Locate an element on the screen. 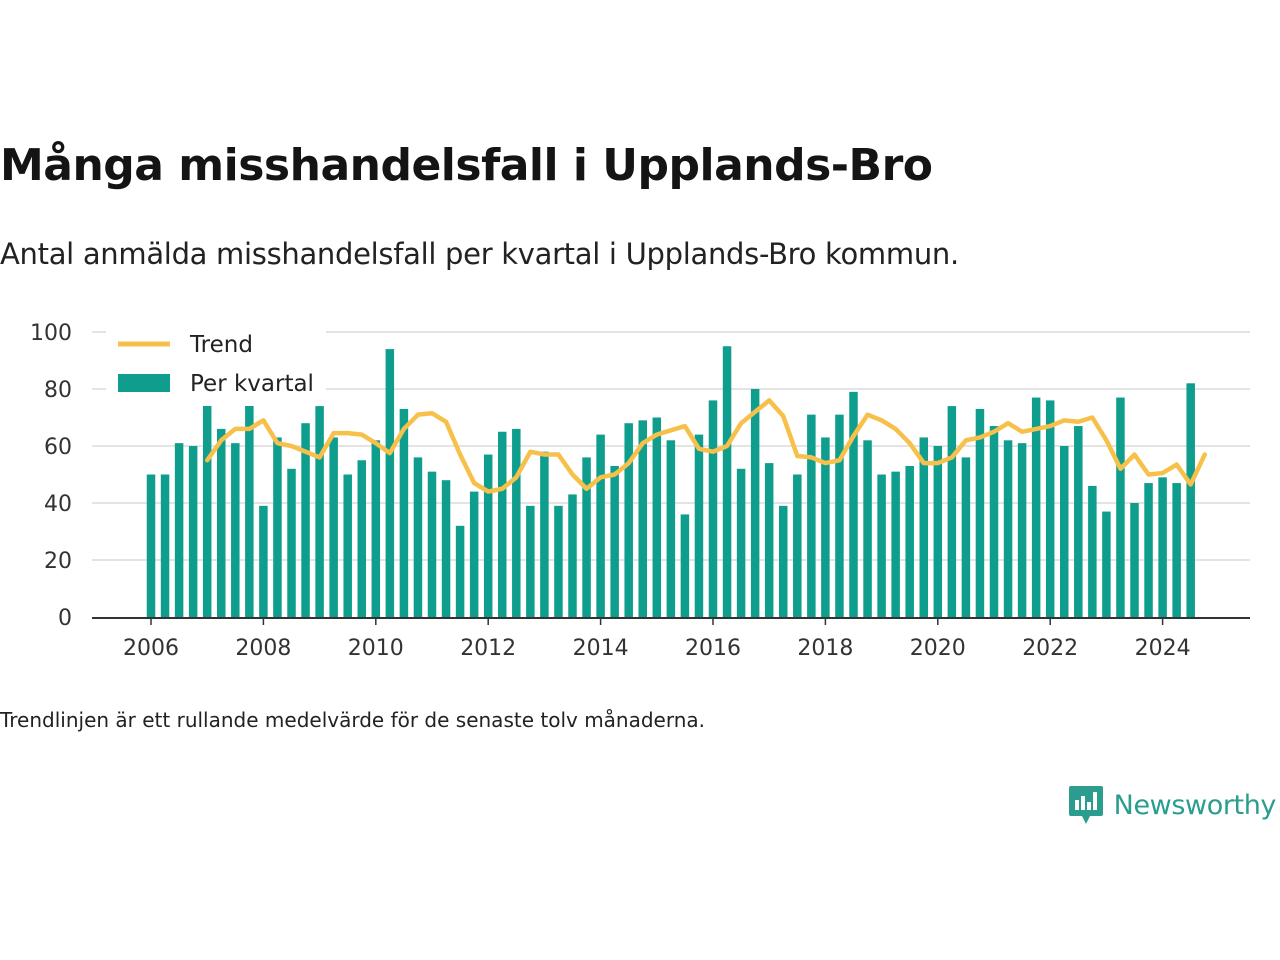 This screenshot has width=1280, height=960. x-tick-label: 2024 is located at coordinates (1163, 648).